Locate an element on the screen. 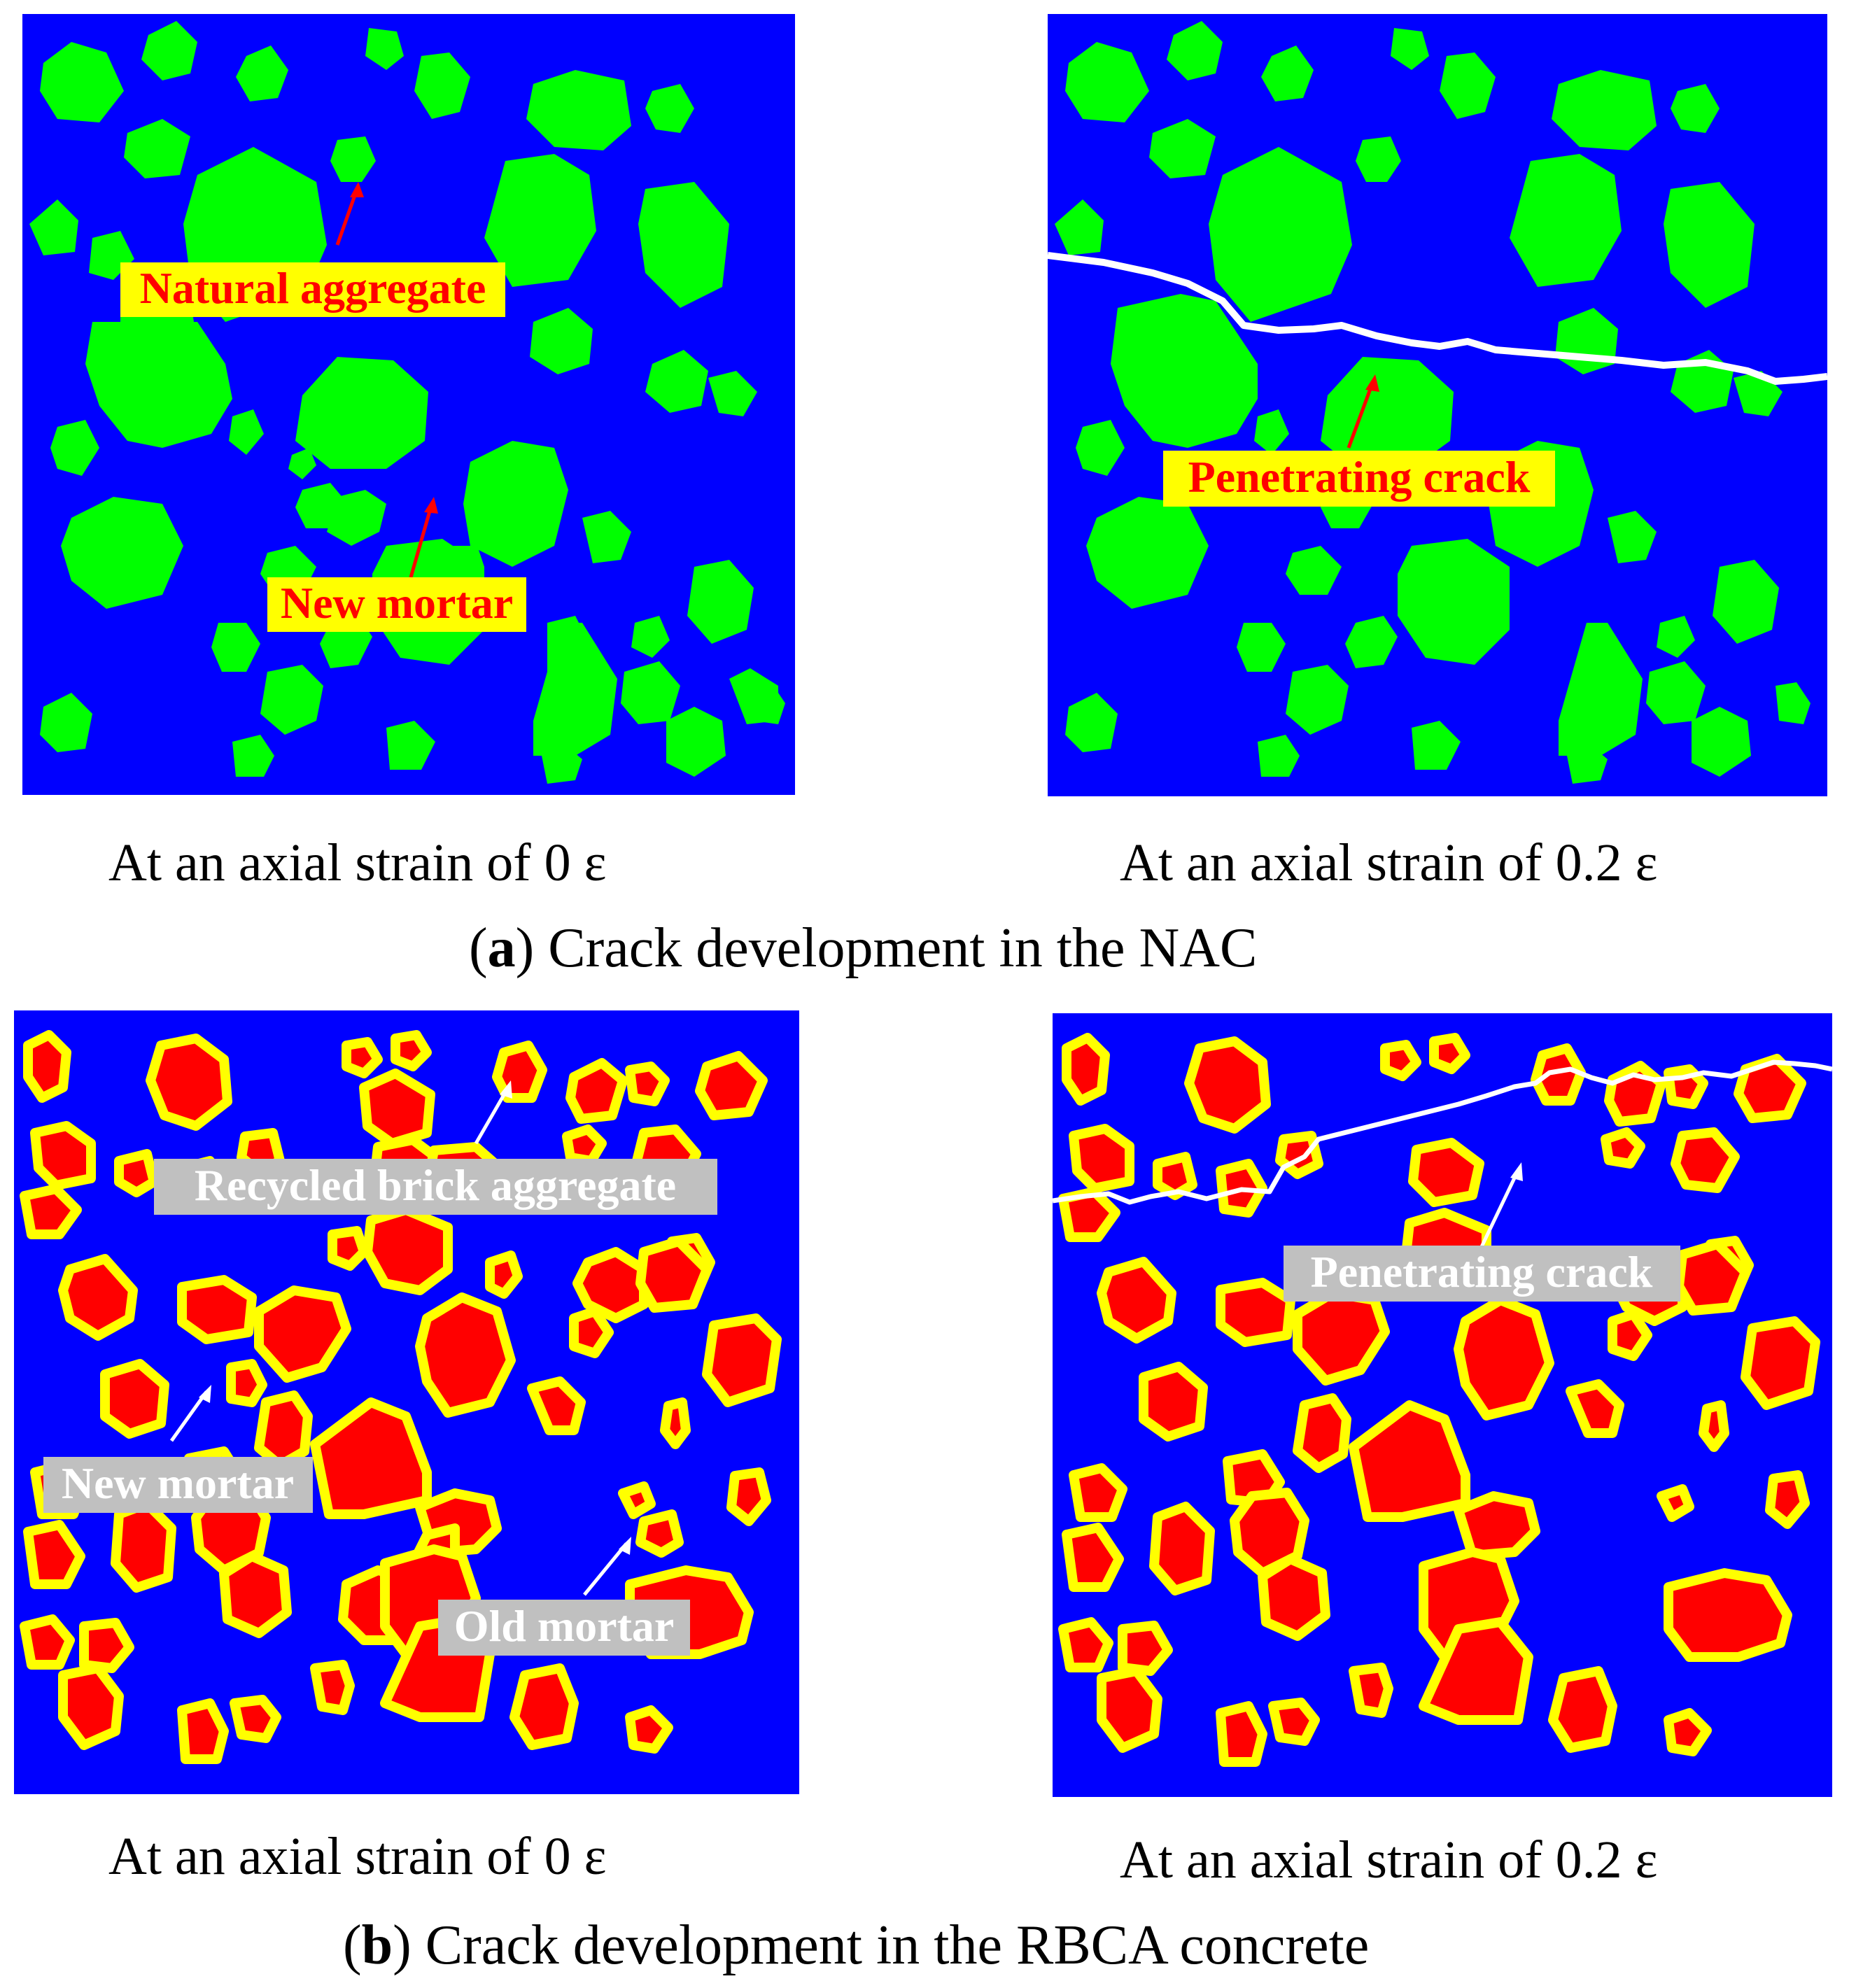 The height and width of the screenshot is (1988, 1849). old-mortar-label-bg is located at coordinates (564, 1628).